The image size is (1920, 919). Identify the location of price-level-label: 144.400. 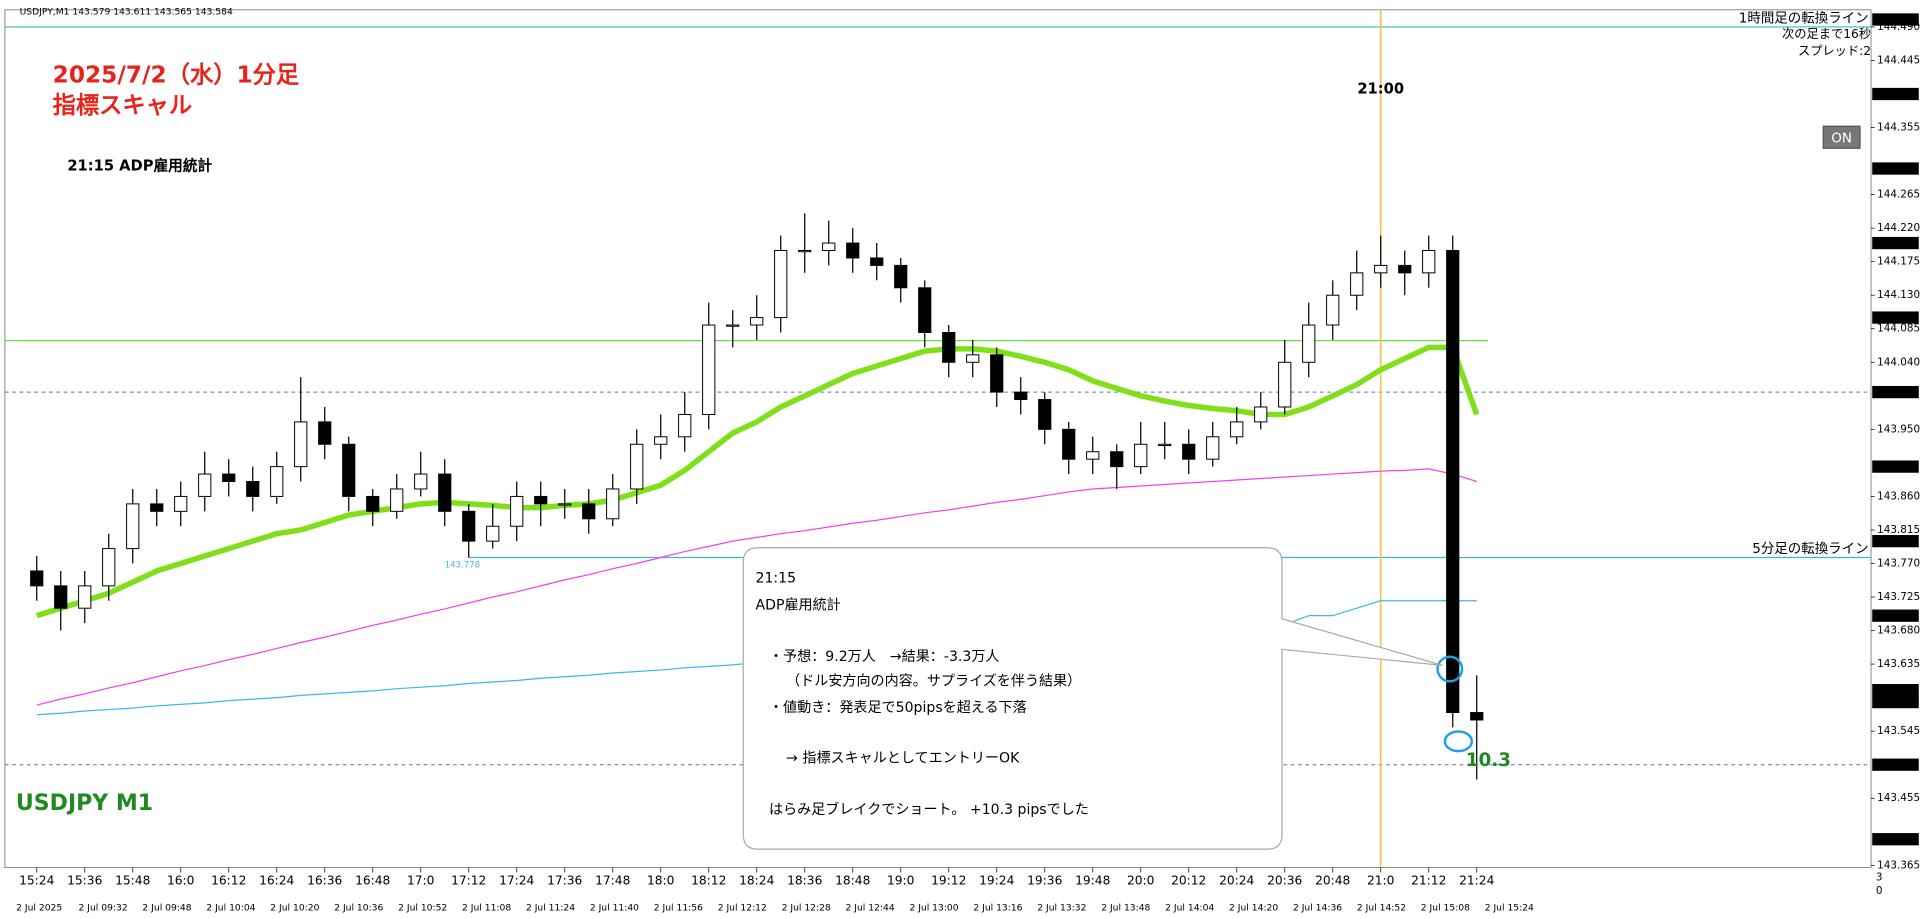
(1897, 94).